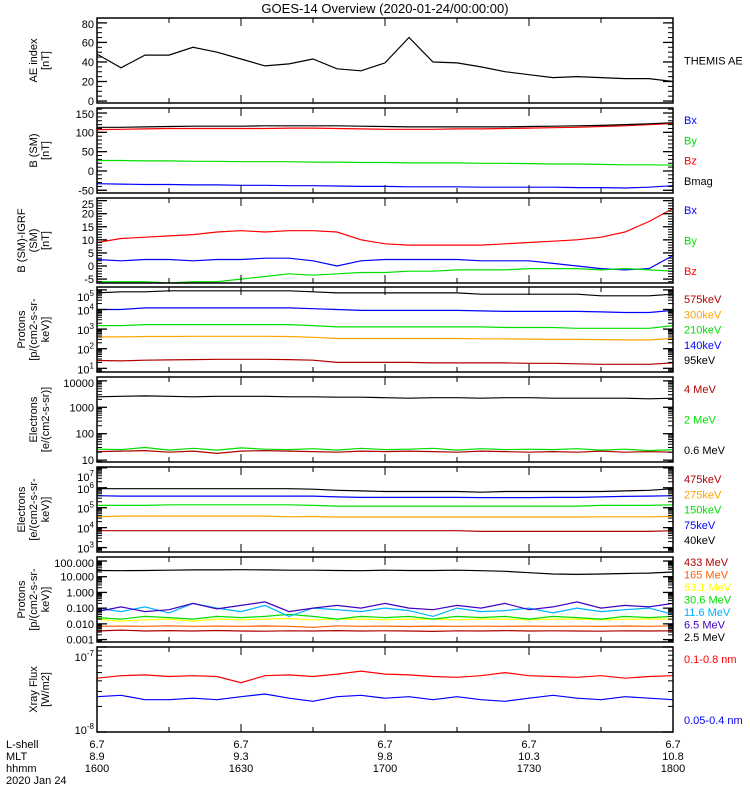  Describe the element at coordinates (96, 757) in the screenshot. I see `footer-mlt-value: 8.9` at that location.